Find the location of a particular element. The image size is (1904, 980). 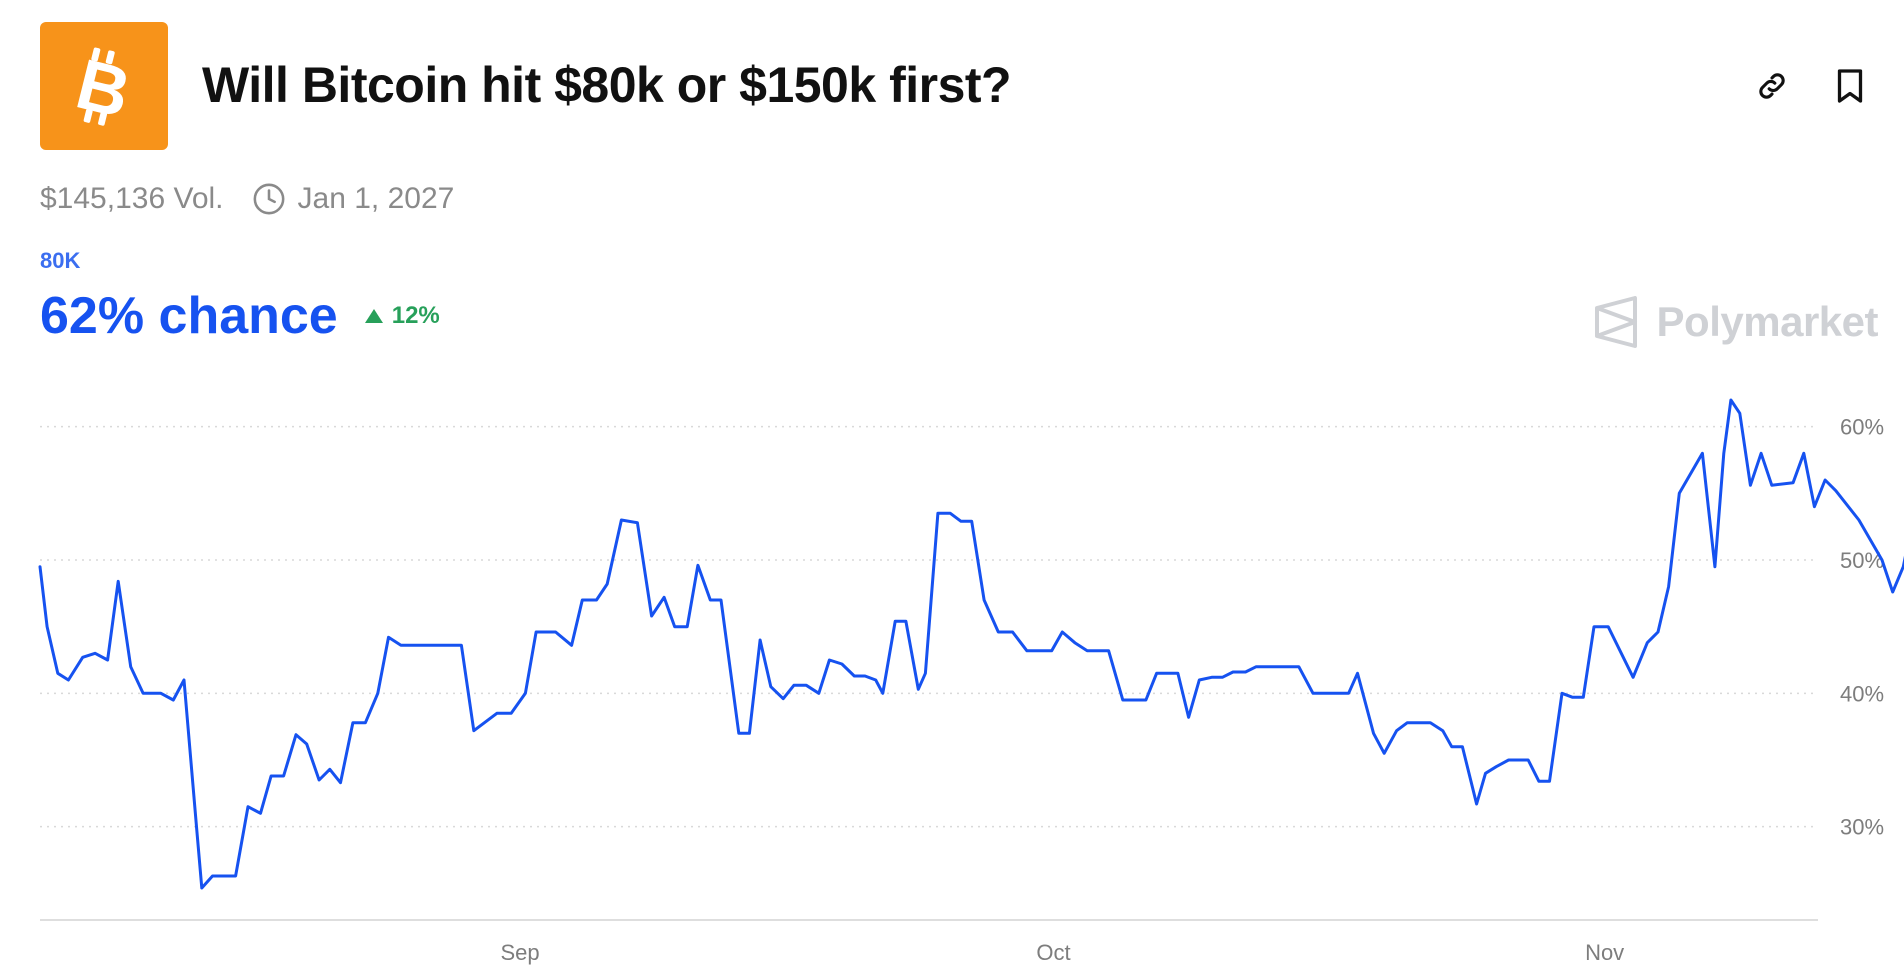

header-actions is located at coordinates (1811, 86).